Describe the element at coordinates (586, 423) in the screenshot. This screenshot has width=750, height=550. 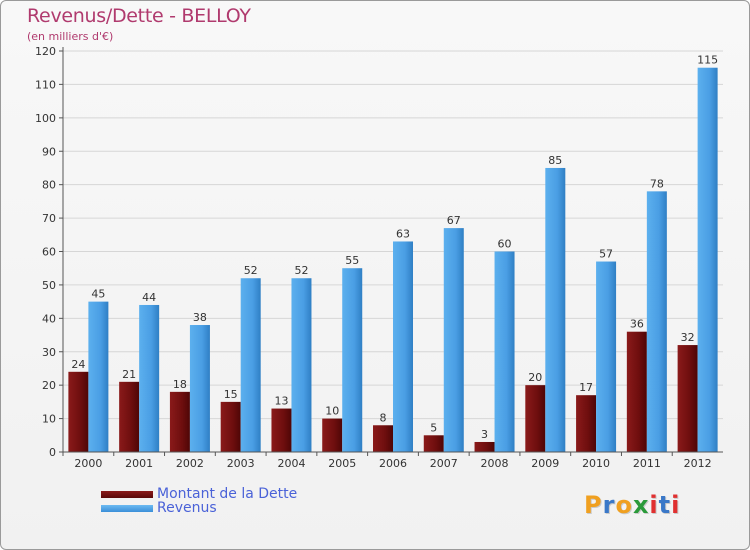
I see `bar-debt-2010` at that location.